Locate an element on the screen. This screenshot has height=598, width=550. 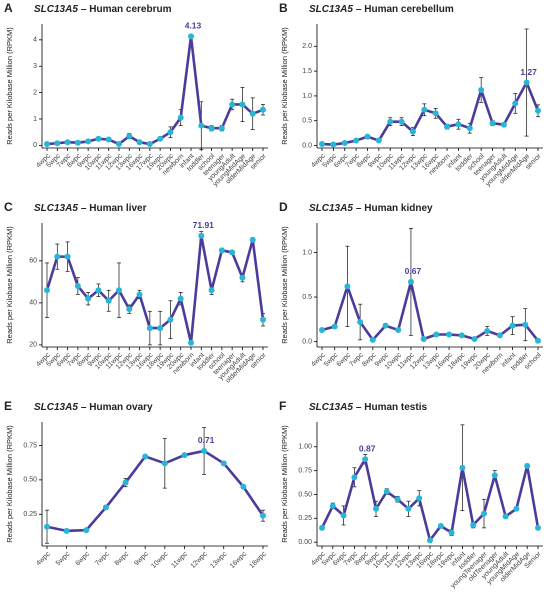
panel-letter: A is located at coordinates (8, 8).